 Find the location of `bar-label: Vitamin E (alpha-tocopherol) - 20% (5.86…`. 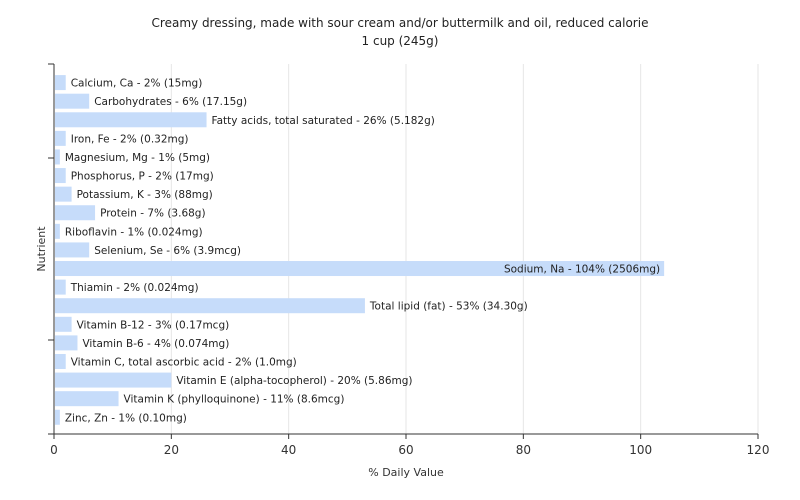

bar-label: Vitamin E (alpha-tocopherol) - 20% (5.86… is located at coordinates (294, 381).